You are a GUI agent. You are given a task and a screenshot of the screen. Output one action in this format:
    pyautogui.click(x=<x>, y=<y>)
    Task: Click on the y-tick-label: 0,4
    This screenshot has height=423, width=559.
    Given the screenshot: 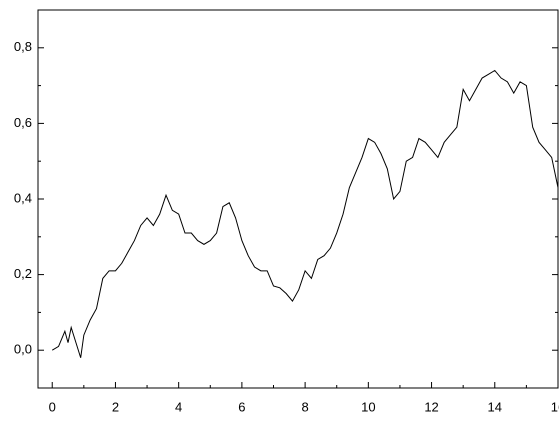 What is the action you would take?
    pyautogui.click(x=23, y=197)
    